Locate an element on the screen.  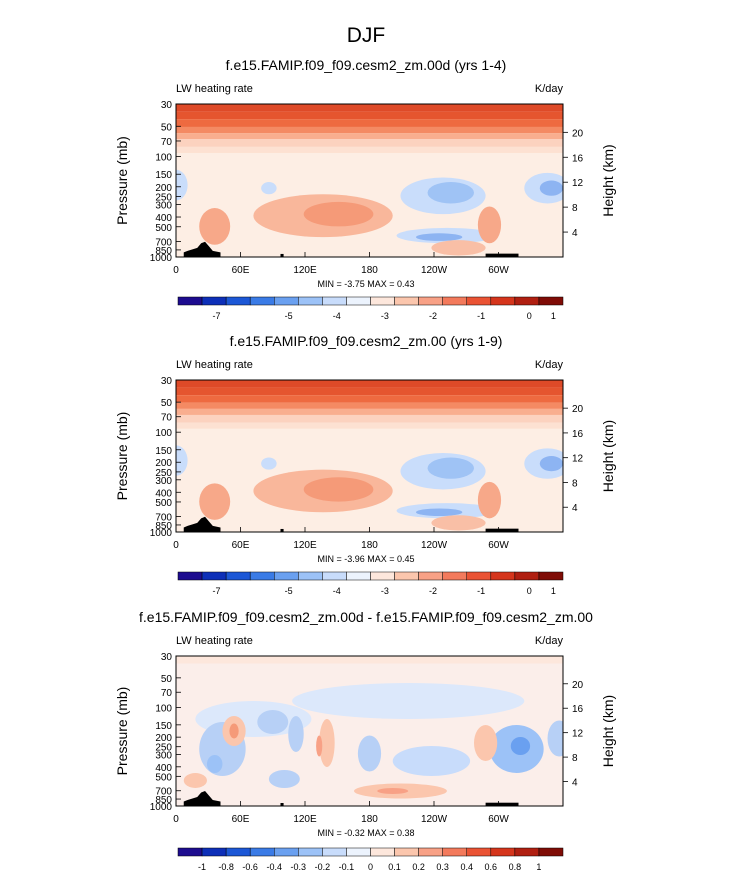
y-axis-label: Pressure (mb) is located at coordinates (122, 456).